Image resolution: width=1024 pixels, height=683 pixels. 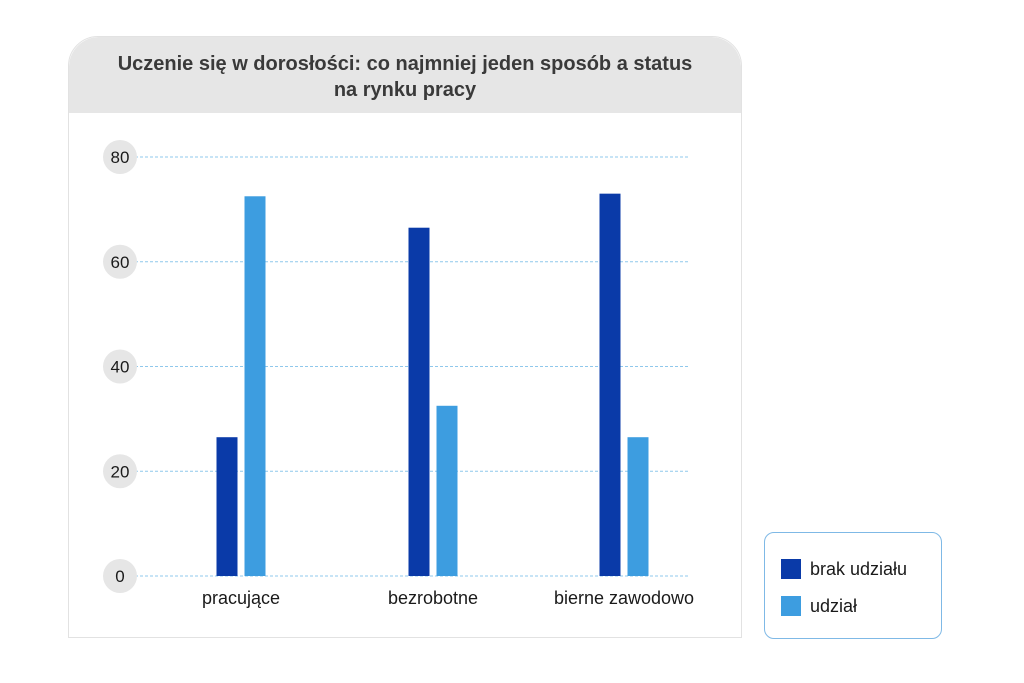 I want to click on y-tick-label-60: 60, so click(x=120, y=262).